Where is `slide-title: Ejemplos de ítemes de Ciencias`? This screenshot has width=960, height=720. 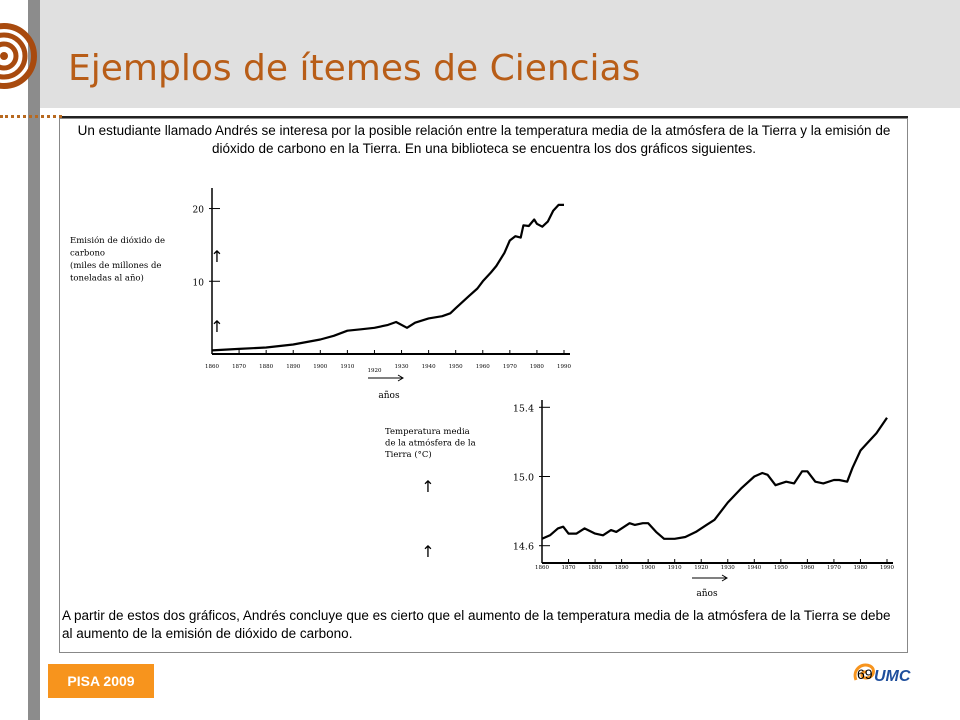 slide-title: Ejemplos de ítemes de Ciencias is located at coordinates (354, 68).